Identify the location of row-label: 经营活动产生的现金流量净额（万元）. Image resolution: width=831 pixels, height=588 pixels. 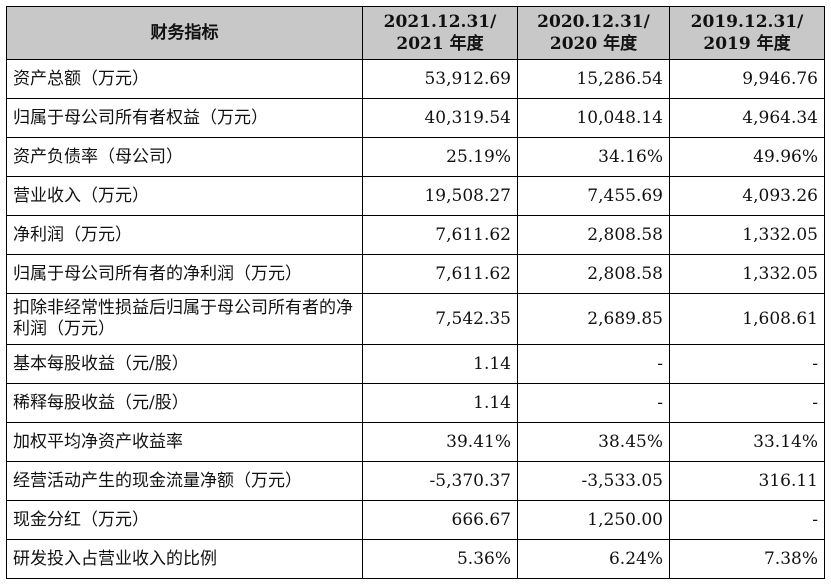
(184, 481).